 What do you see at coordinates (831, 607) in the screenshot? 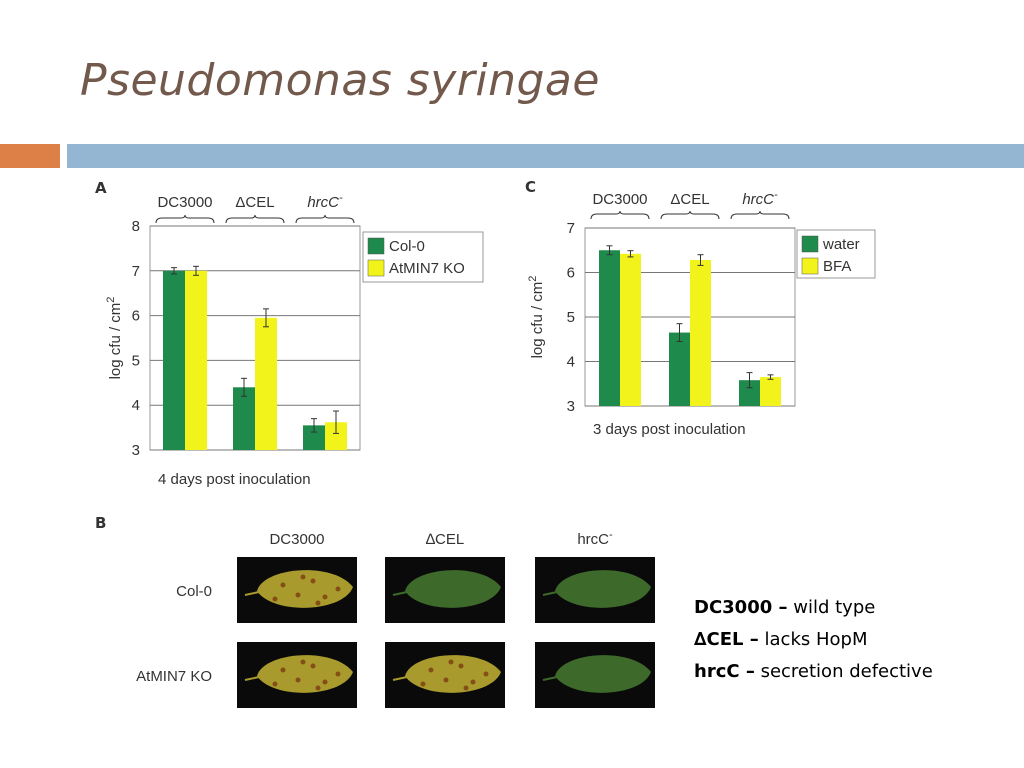
I see `key-desc: wild type` at bounding box center [831, 607].